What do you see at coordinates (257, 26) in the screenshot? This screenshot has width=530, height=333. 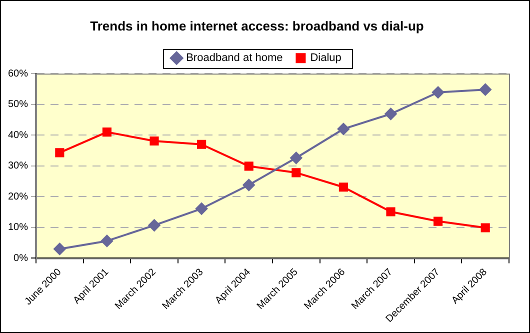 I see `chart-title: Trends in home internet access: broadband vs dial-up` at bounding box center [257, 26].